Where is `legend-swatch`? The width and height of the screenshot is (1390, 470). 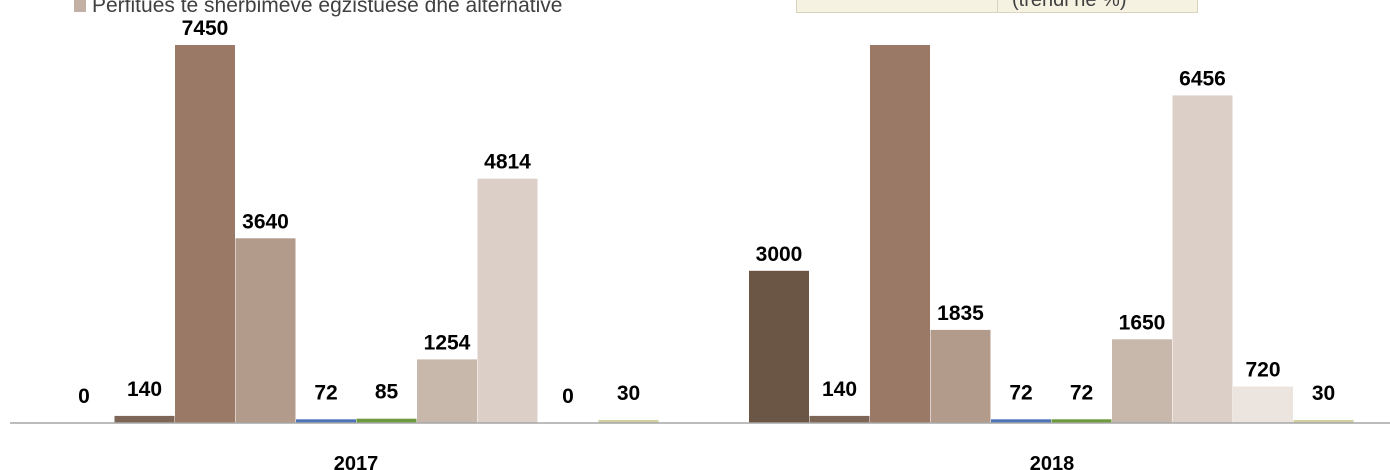 legend-swatch is located at coordinates (80, 6).